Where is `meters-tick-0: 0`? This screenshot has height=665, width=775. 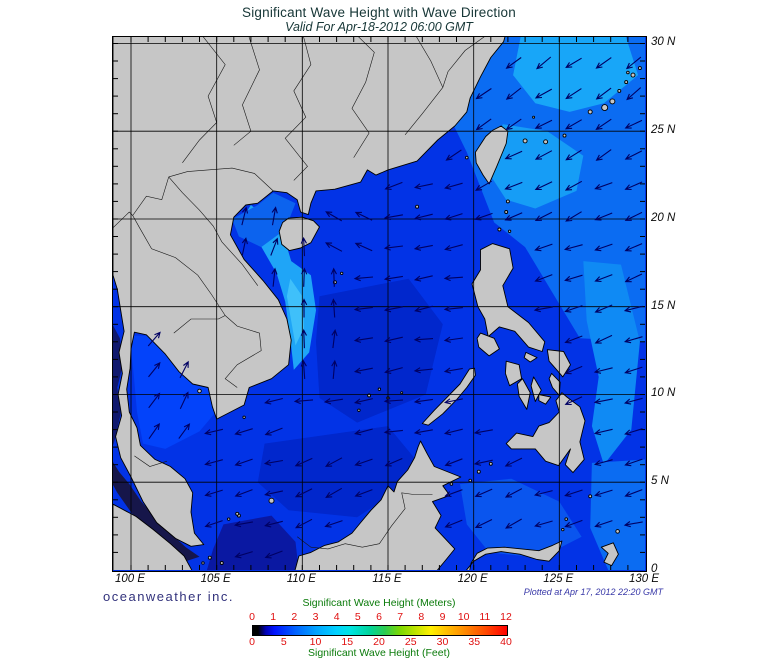
meters-tick-0: 0 is located at coordinates (252, 617).